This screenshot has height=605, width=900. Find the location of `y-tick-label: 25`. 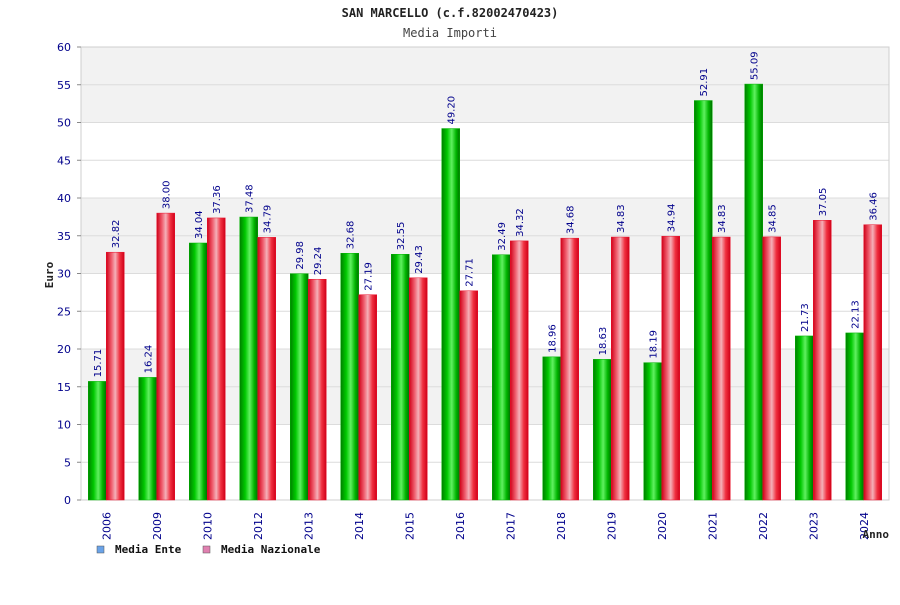

y-tick-label: 25 is located at coordinates (64, 311).